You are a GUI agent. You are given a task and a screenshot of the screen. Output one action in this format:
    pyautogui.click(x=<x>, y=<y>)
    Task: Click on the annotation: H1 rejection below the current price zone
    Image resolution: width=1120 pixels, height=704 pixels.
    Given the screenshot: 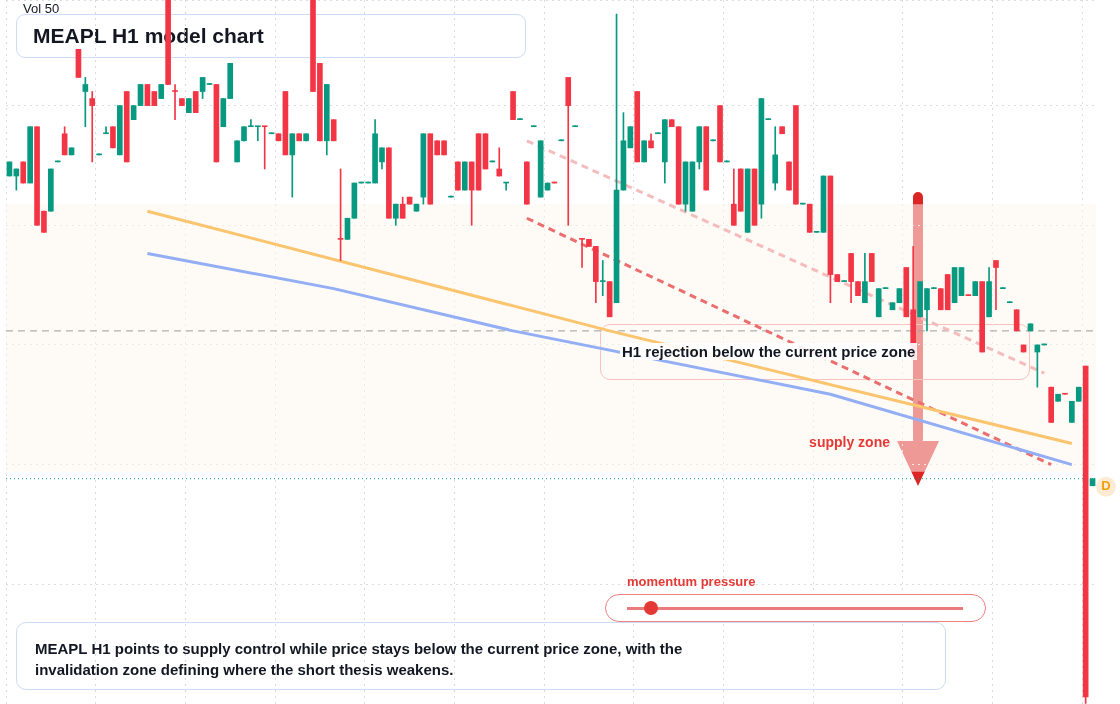 What is the action you would take?
    pyautogui.click(x=769, y=351)
    